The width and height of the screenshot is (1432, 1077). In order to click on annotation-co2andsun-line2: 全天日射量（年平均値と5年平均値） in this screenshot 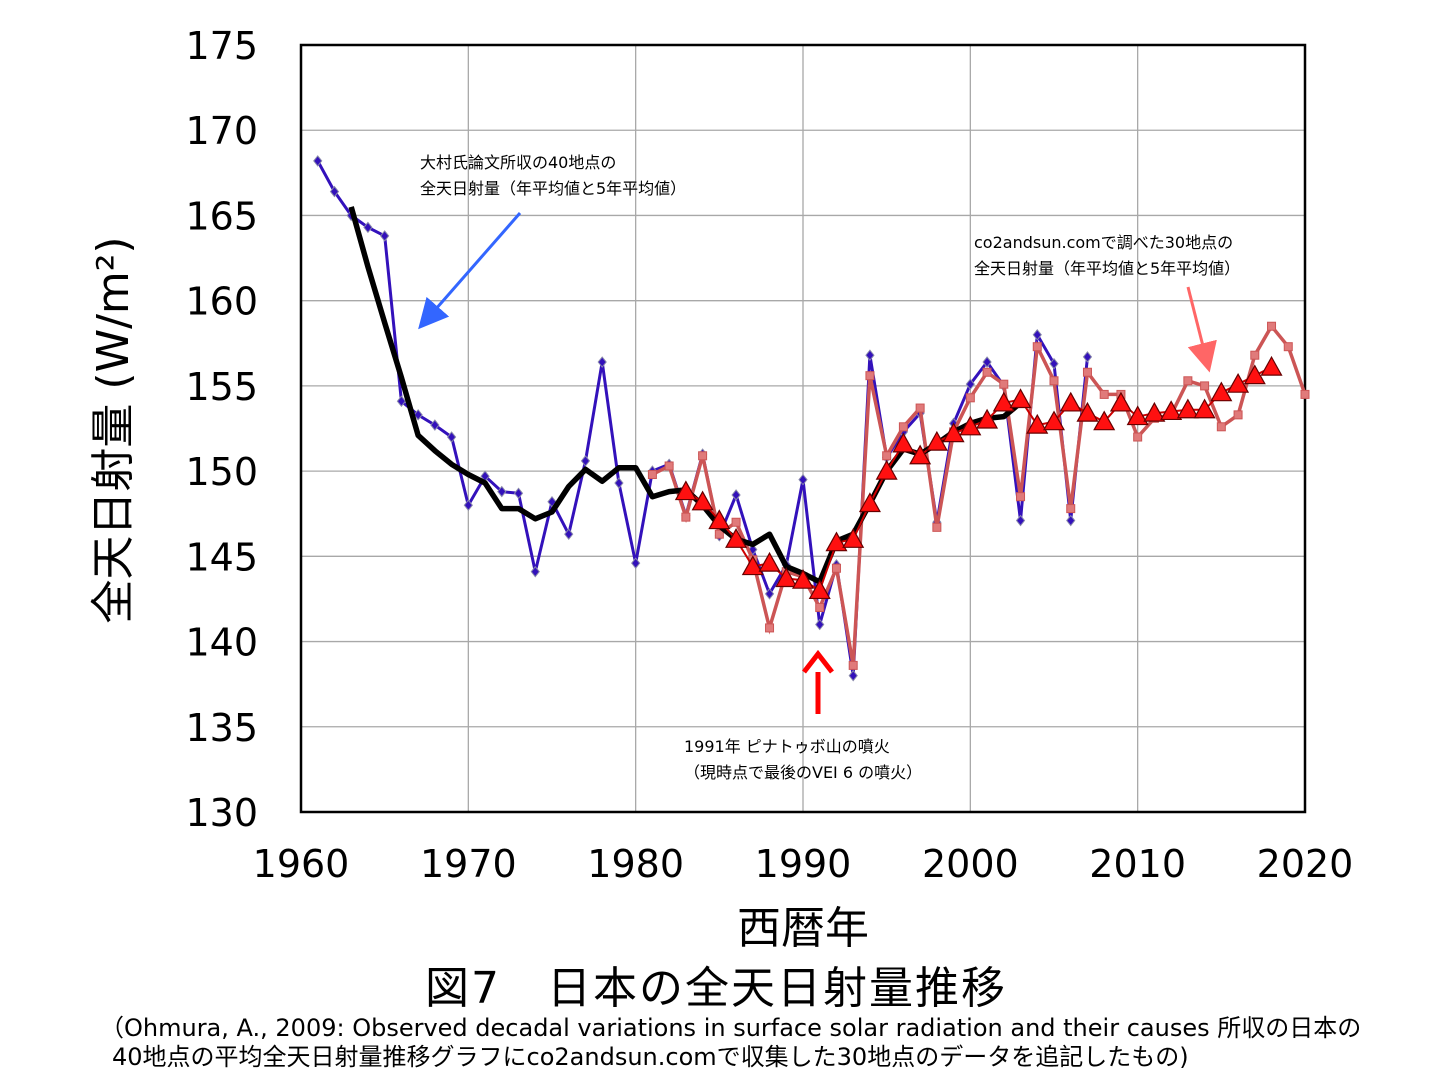, I will do `click(1107, 268)`.